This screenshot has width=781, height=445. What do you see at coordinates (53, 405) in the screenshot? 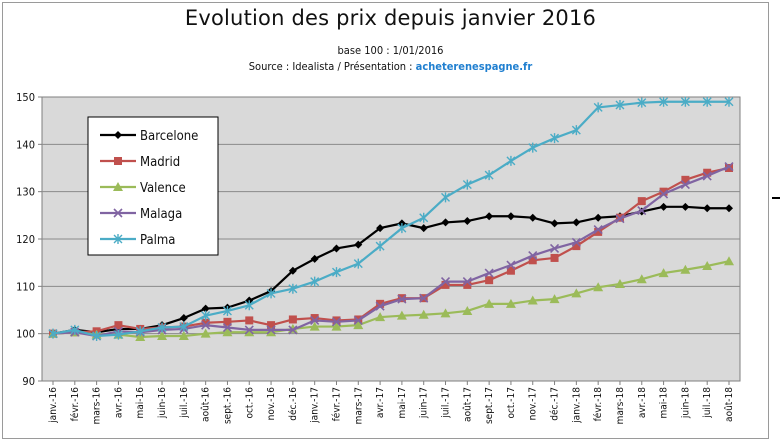
I see `x-tick-label: janv.-16` at bounding box center [53, 405].